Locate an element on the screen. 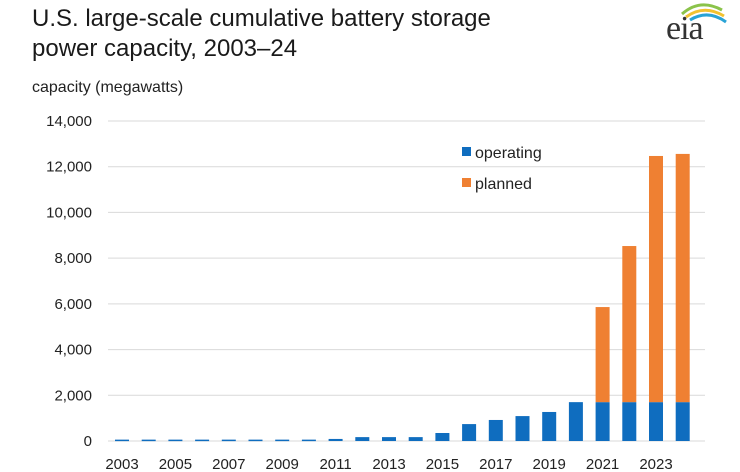  bar-operating-2007 is located at coordinates (228, 440).